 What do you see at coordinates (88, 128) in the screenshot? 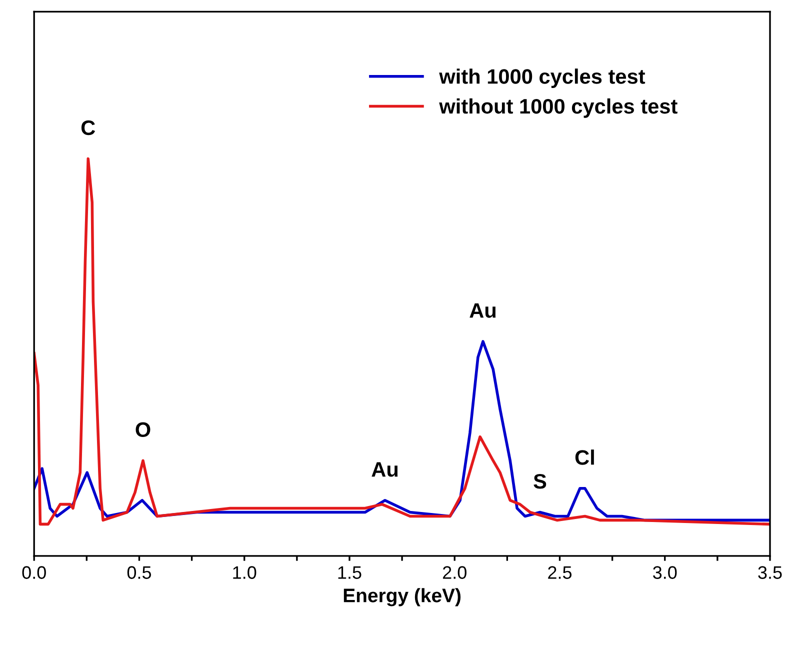
I see `annotation: C` at bounding box center [88, 128].